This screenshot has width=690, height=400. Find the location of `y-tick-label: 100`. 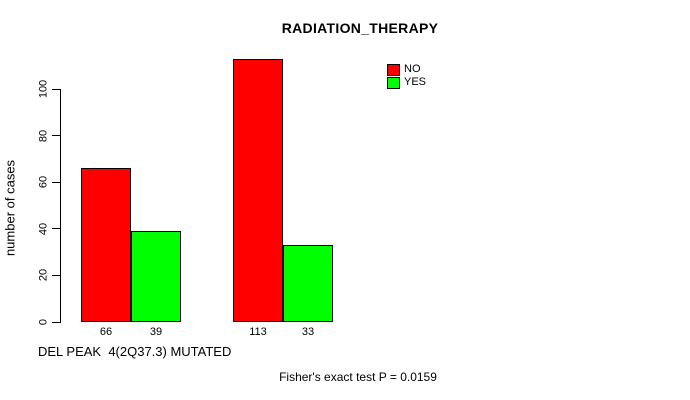

y-tick-label: 100 is located at coordinates (43, 89).